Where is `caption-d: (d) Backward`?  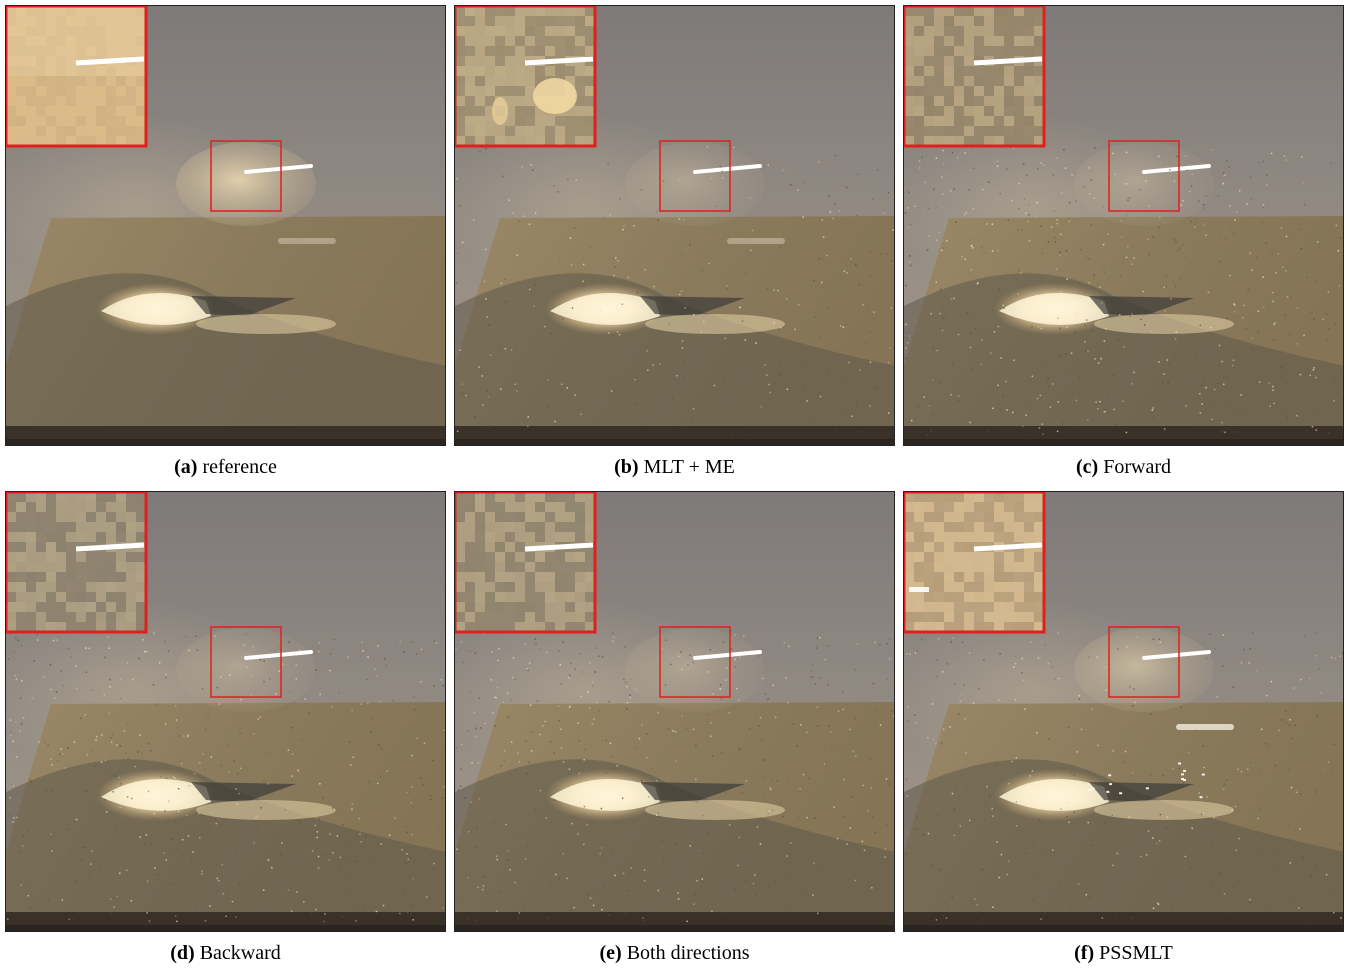 caption-d: (d) Backward is located at coordinates (225, 953).